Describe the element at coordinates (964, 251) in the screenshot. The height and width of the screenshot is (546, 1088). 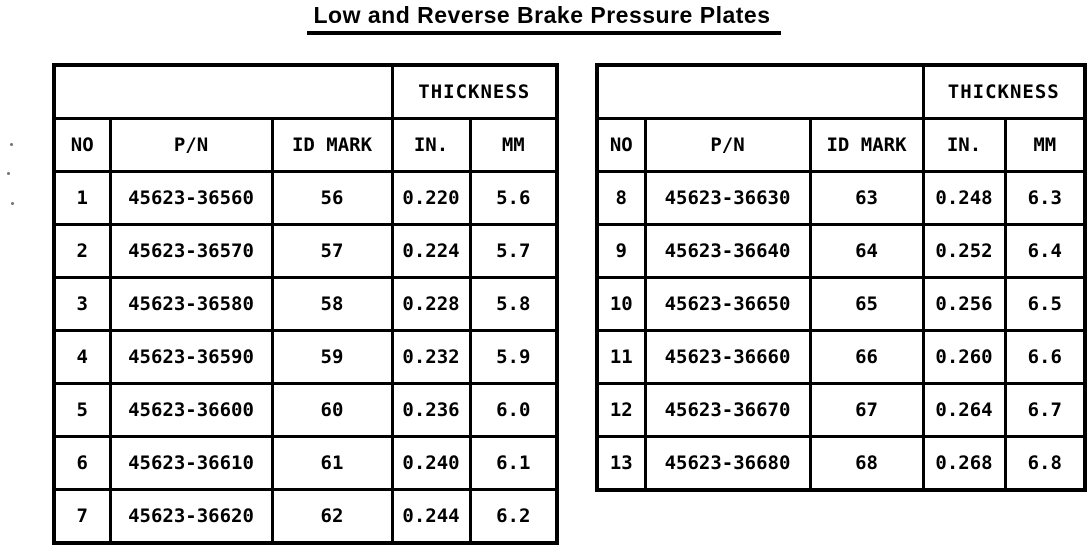
I see `in-cell: 0.252` at that location.